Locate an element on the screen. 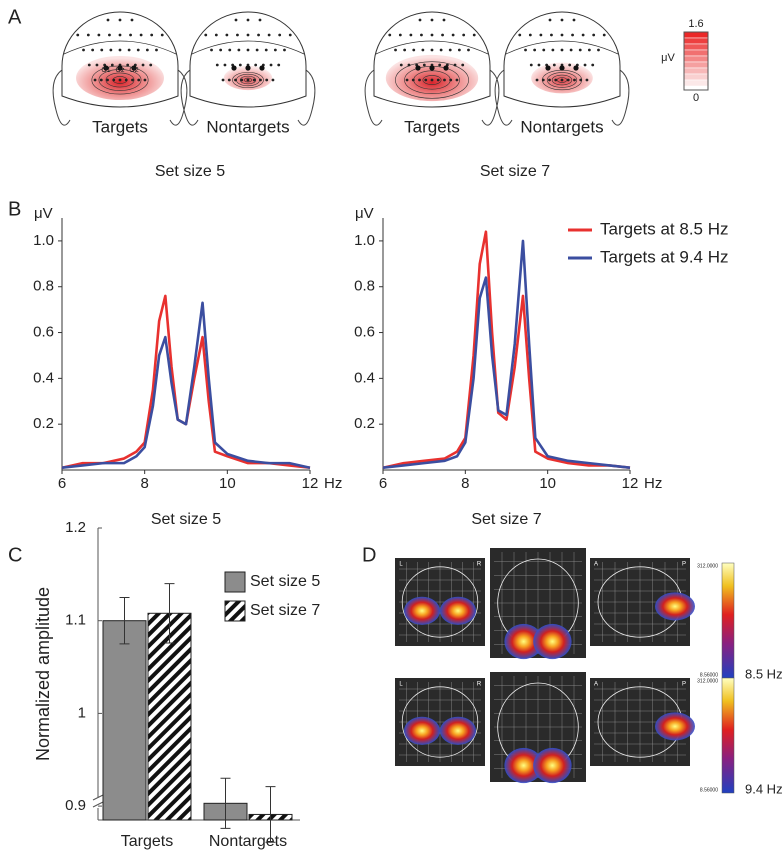 This screenshot has width=784, height=853. x-tick-label: 8 is located at coordinates (465, 483).